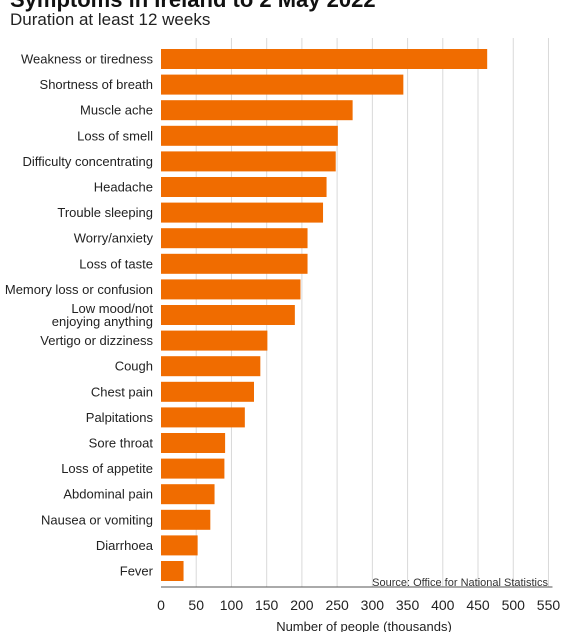 This screenshot has height=632, width=561. Describe the element at coordinates (134, 366) in the screenshot. I see `category-label: Cough` at that location.